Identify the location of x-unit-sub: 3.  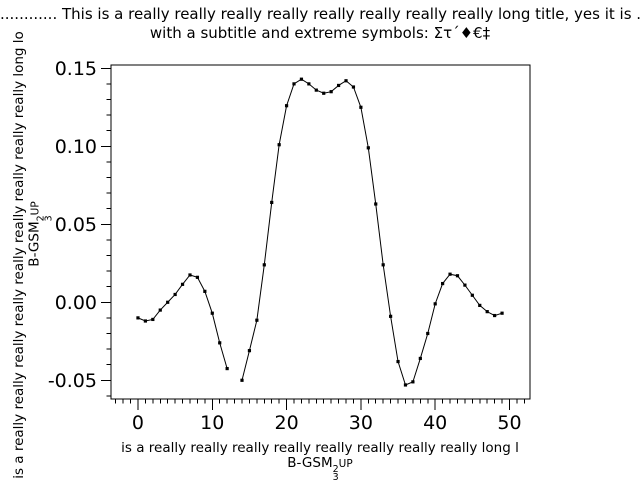
(335, 476).